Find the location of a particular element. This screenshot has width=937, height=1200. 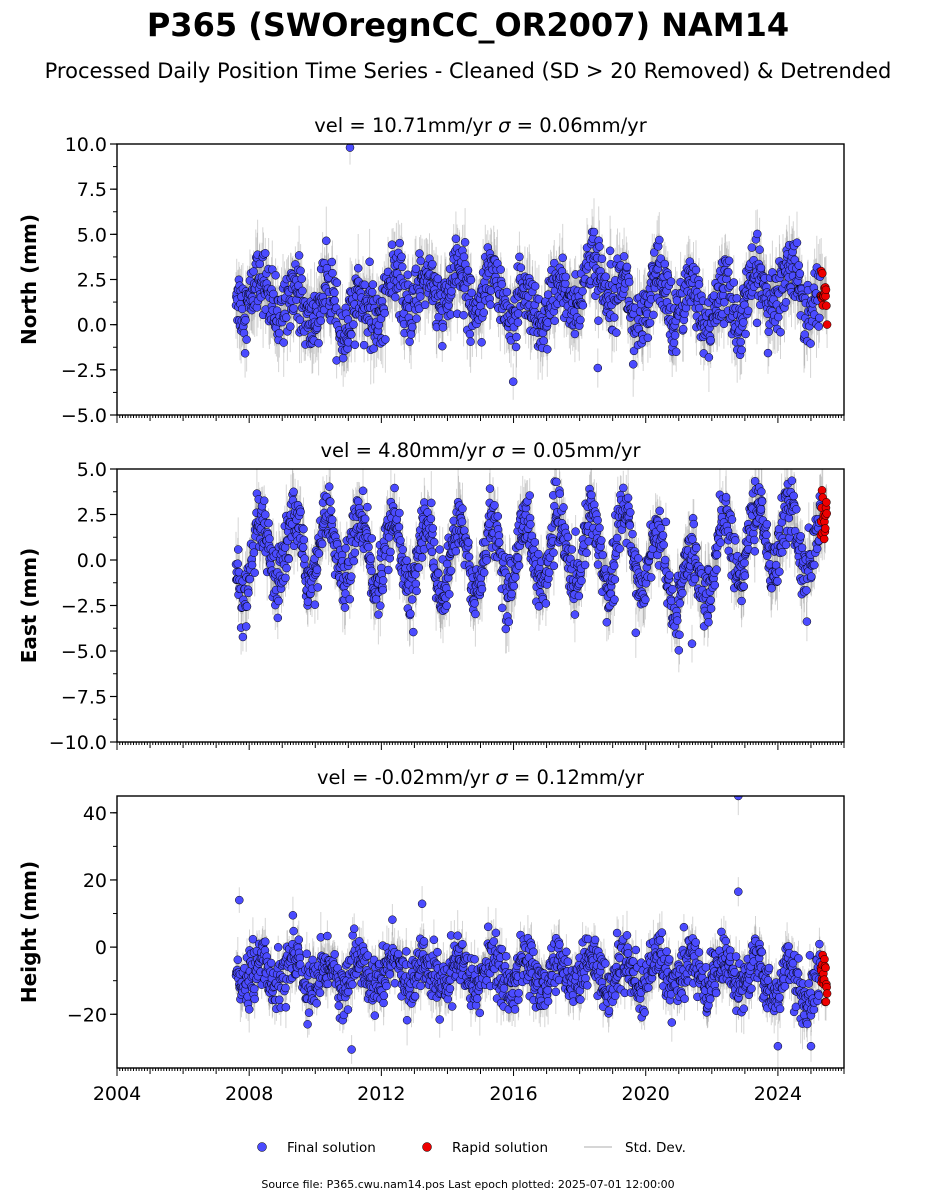

y-tick-label: 2.5 is located at coordinates (92, 281).